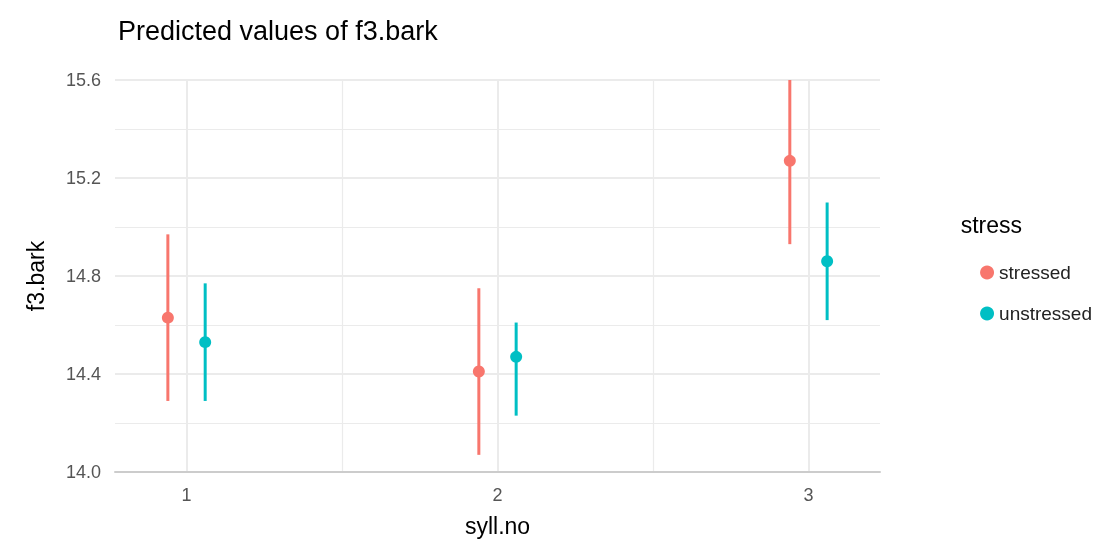  I want to click on y-tick-label: 14.0, so click(83, 472).